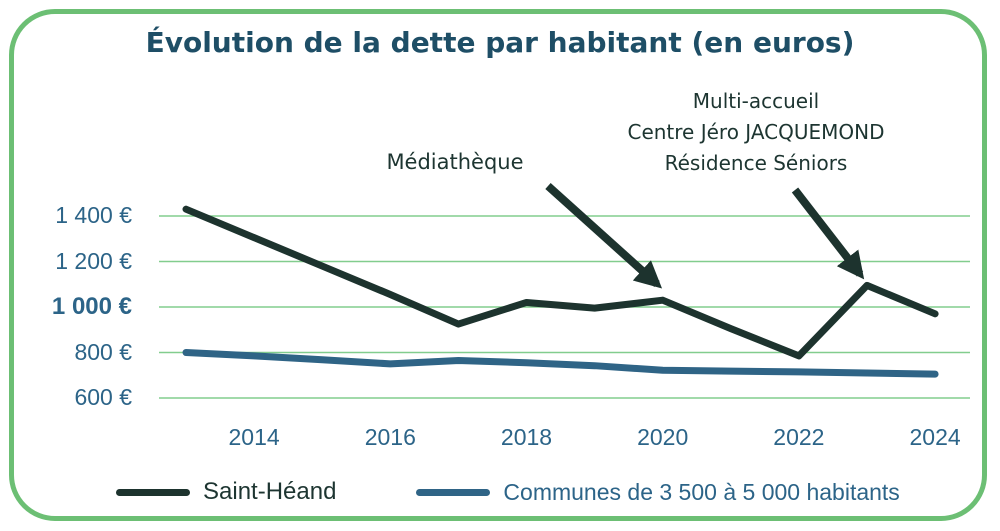  I want to click on legend-label-communes: Communes de 3 500 à 5 000 habitants, so click(701, 491).